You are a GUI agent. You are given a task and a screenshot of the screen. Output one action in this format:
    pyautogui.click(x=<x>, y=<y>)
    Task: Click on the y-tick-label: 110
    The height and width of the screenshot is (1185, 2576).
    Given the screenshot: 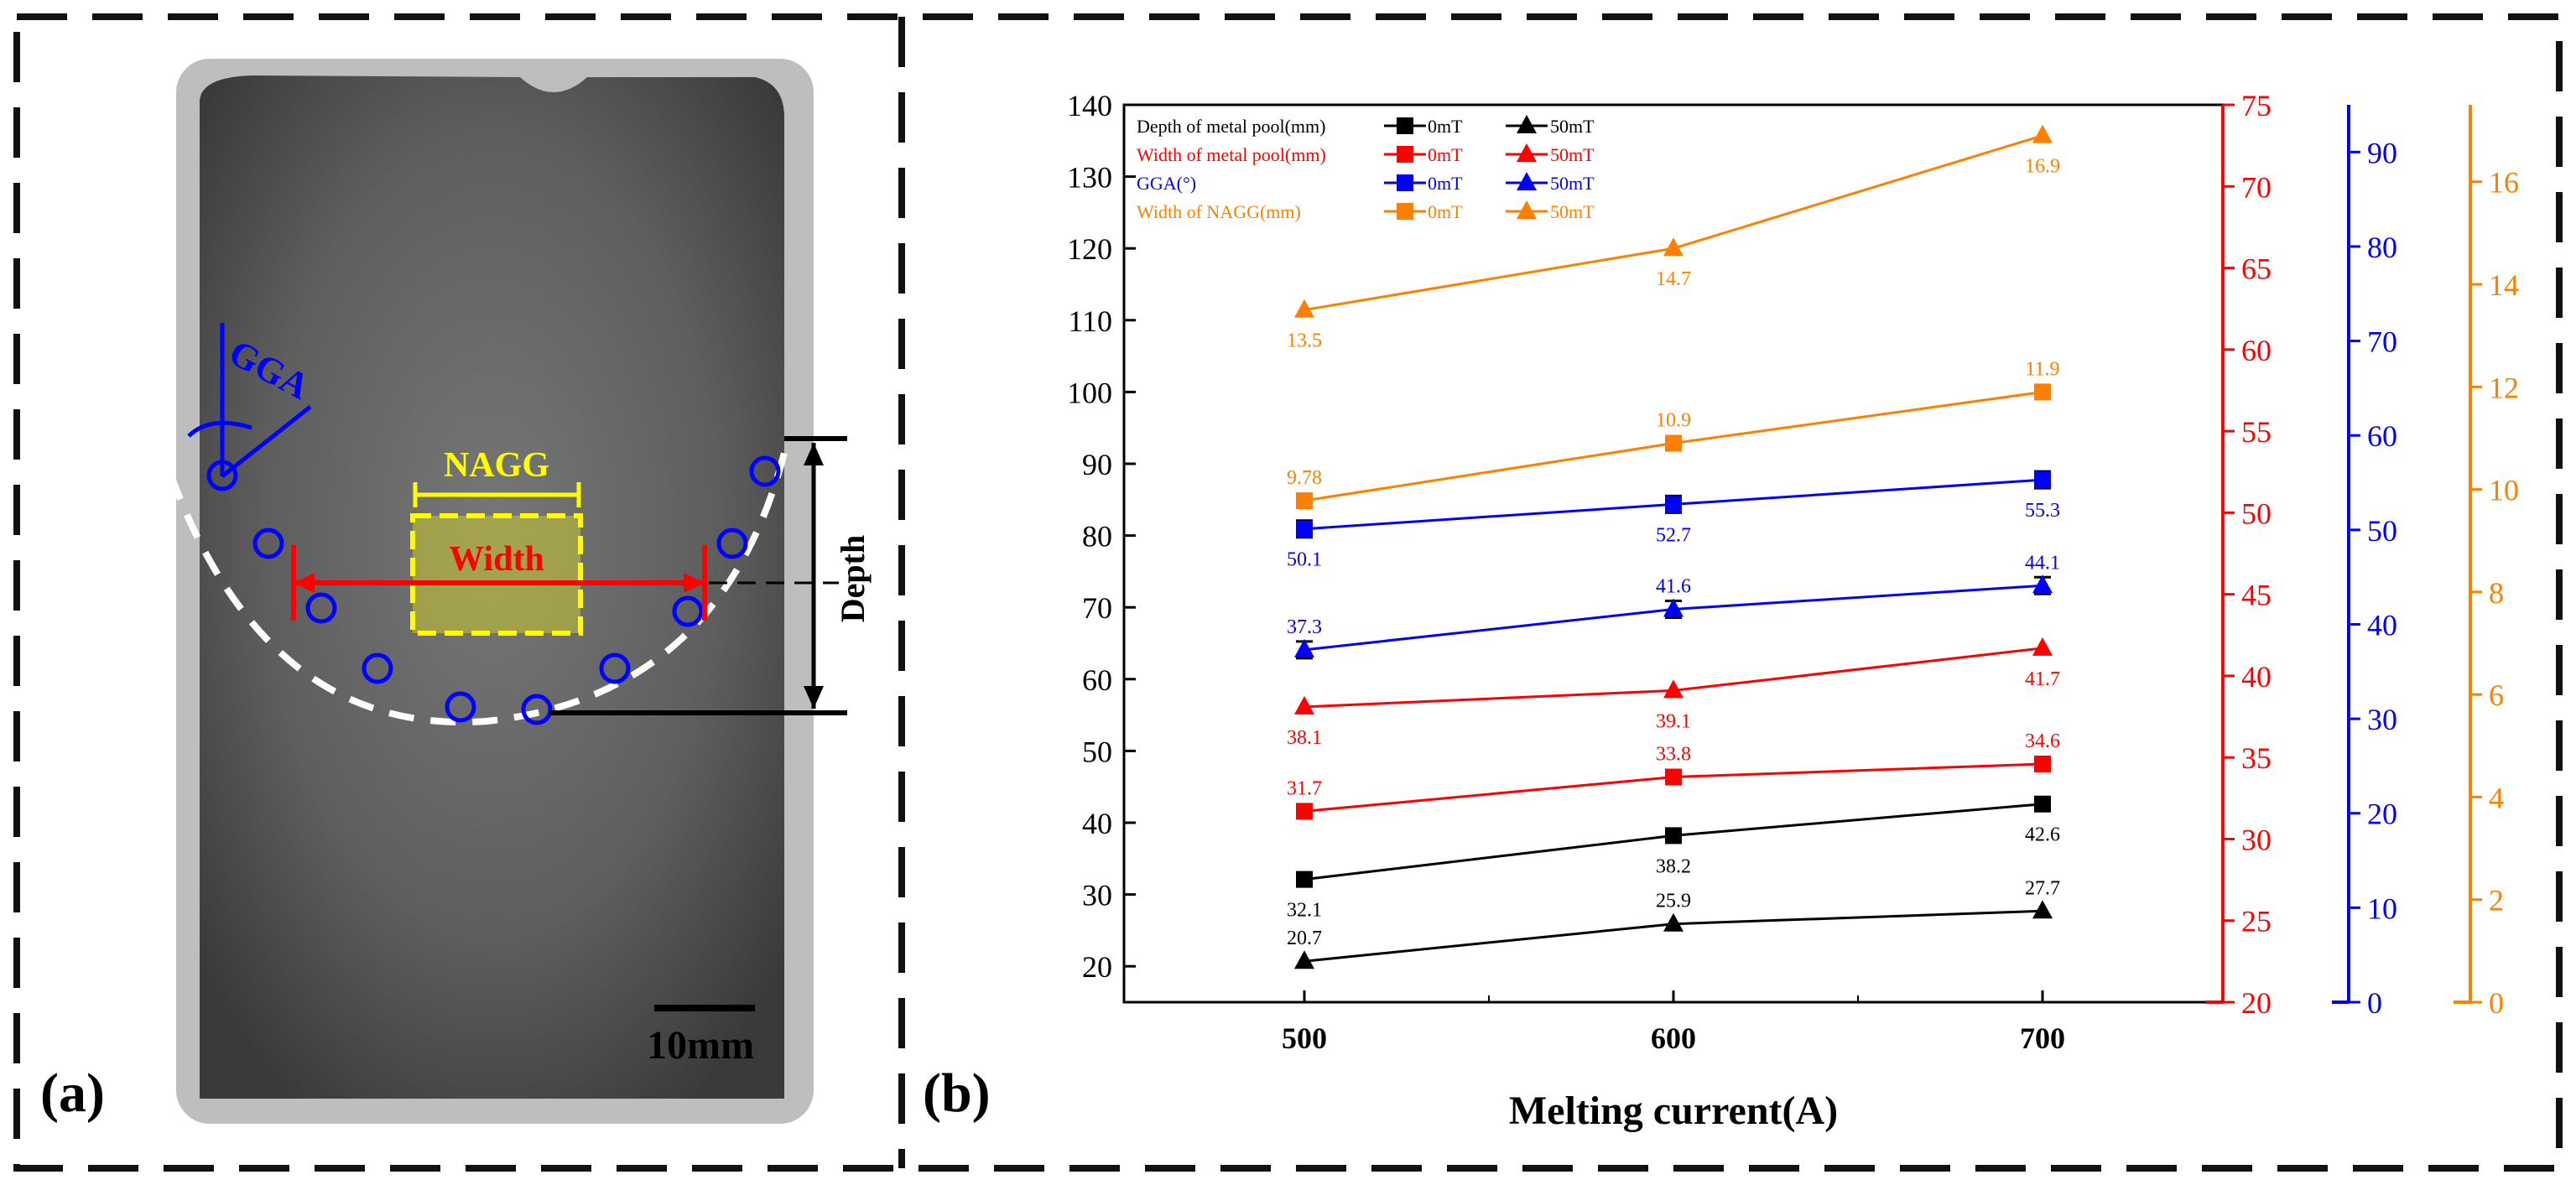 What is the action you would take?
    pyautogui.click(x=1090, y=321)
    